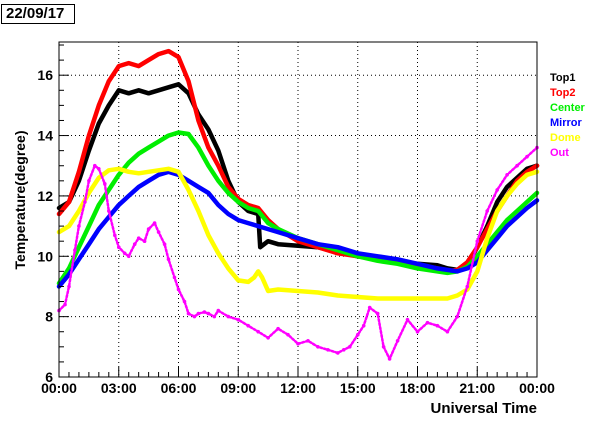 Image resolution: width=596 pixels, height=422 pixels. I want to click on x-axis-label: Universal Time, so click(484, 408).